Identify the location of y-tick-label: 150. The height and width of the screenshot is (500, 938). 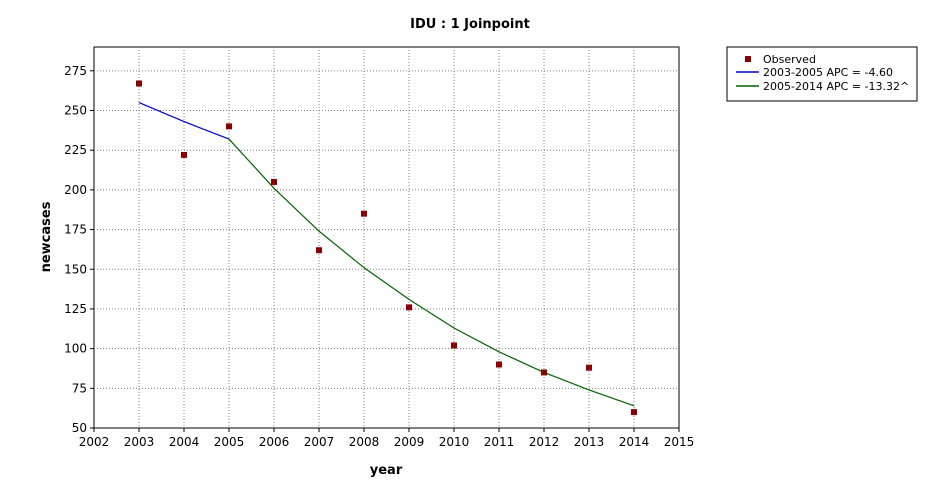
(75, 269).